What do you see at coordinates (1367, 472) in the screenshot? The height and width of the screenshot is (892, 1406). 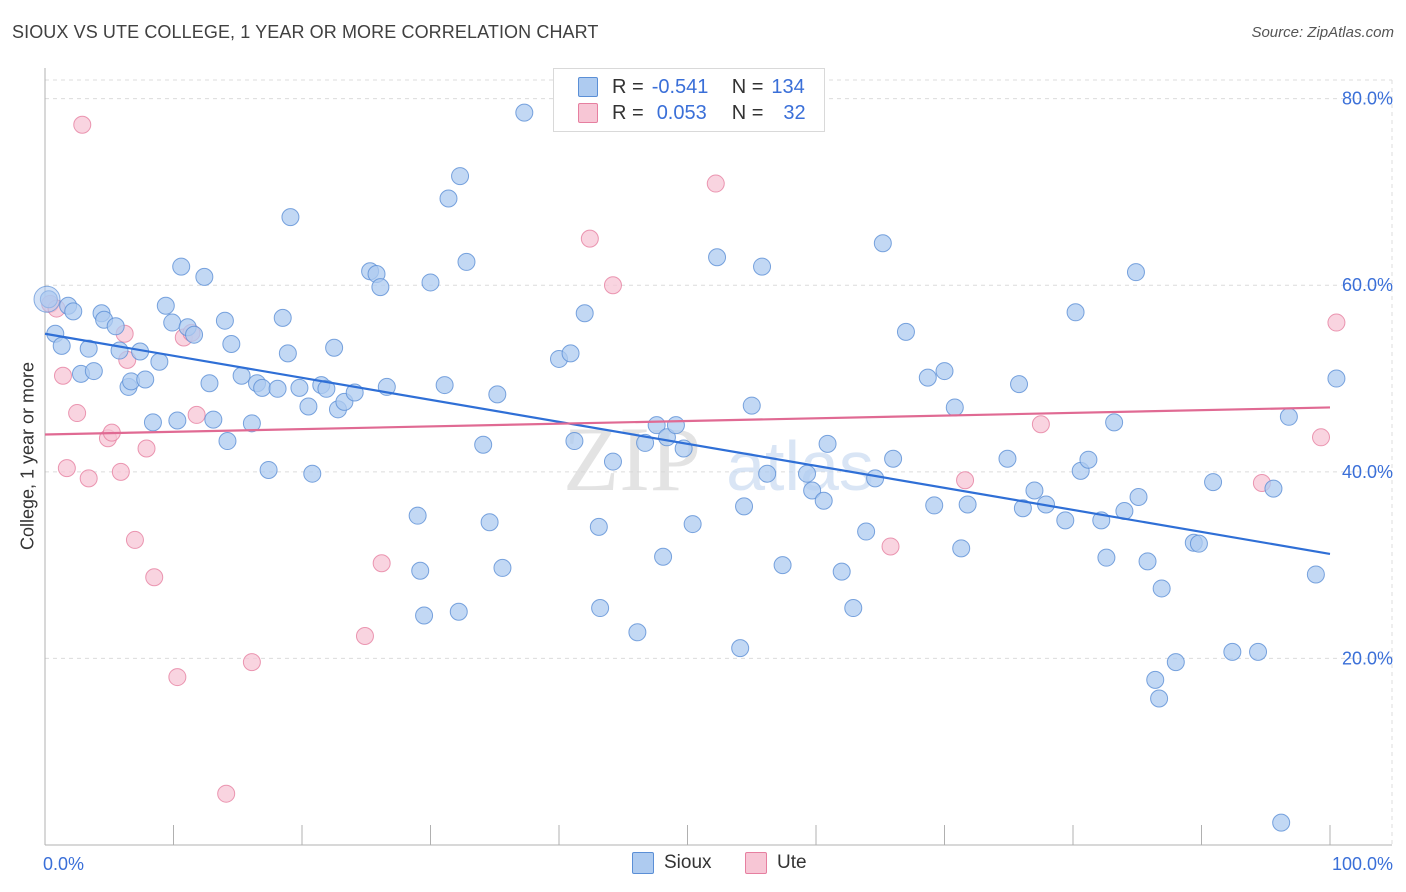 I see `y-tick-label: 40.0%` at bounding box center [1367, 472].